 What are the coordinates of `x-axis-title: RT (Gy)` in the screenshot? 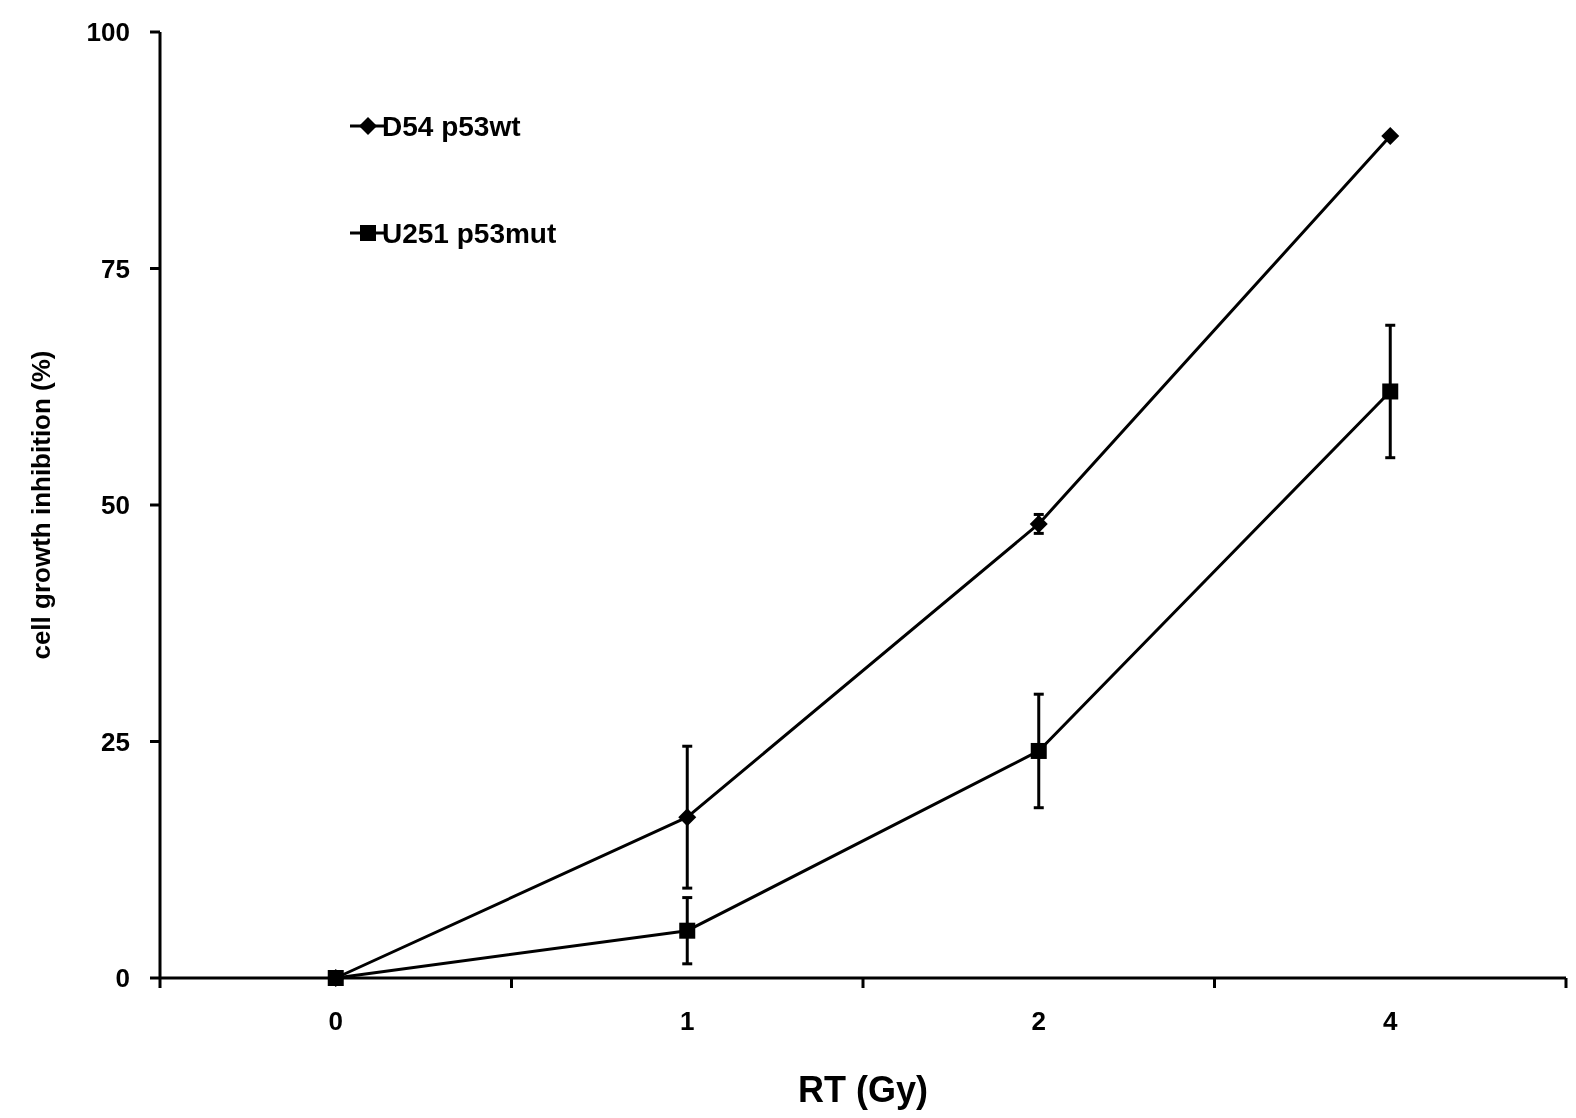 It's located at (863, 1089).